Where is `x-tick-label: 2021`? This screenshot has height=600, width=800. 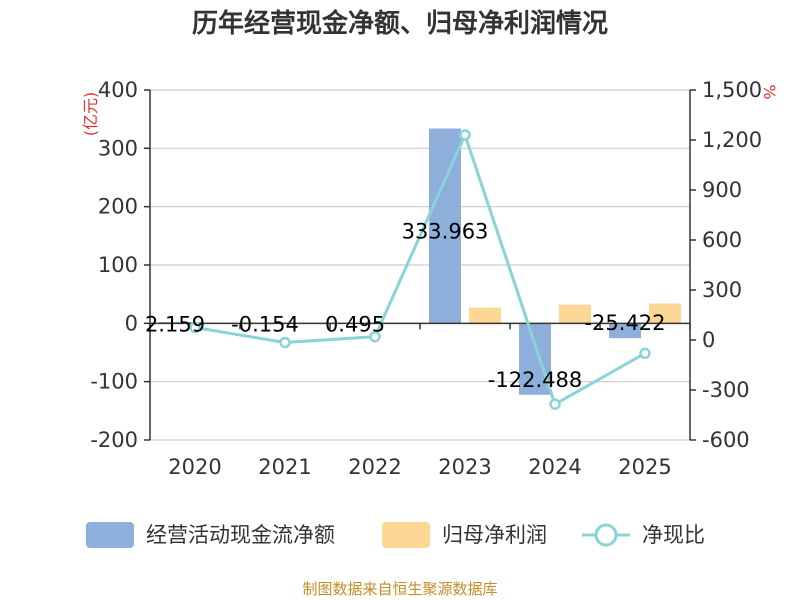
x-tick-label: 2021 is located at coordinates (284, 467).